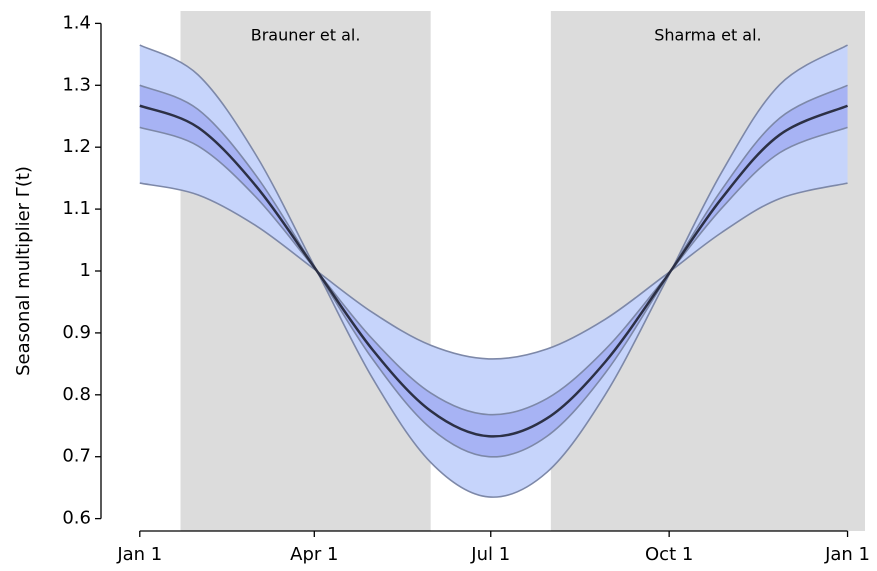 Image resolution: width=877 pixels, height=571 pixels. What do you see at coordinates (669, 554) in the screenshot?
I see `x-tick-label: Oct 1` at bounding box center [669, 554].